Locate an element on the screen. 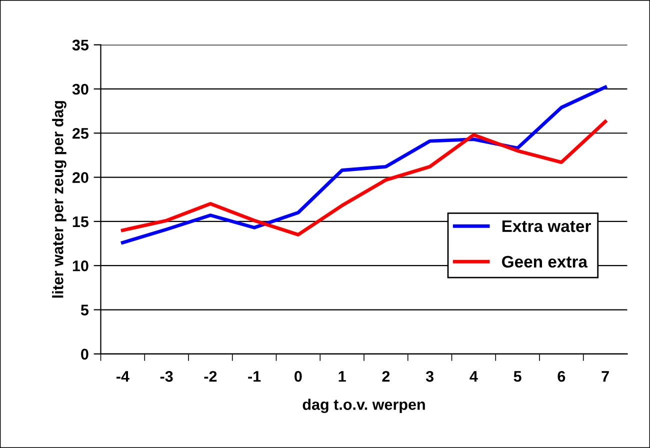 This screenshot has height=448, width=650. x-tick-label: 0 is located at coordinates (298, 376).